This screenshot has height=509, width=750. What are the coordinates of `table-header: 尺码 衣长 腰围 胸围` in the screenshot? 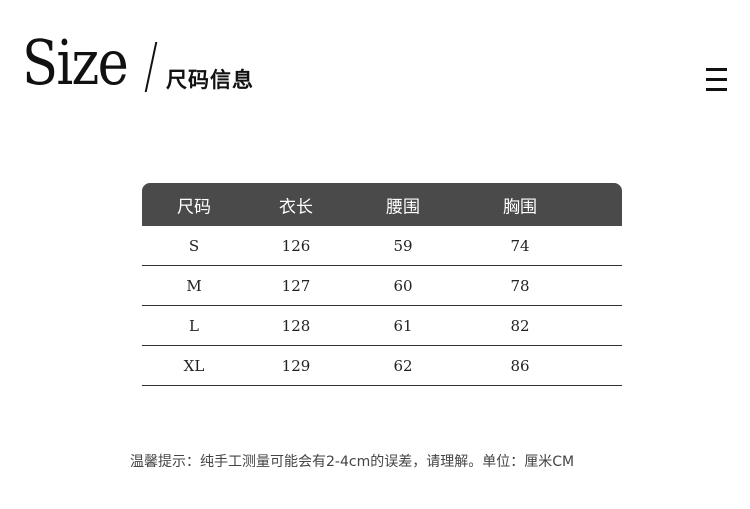 It's located at (382, 204).